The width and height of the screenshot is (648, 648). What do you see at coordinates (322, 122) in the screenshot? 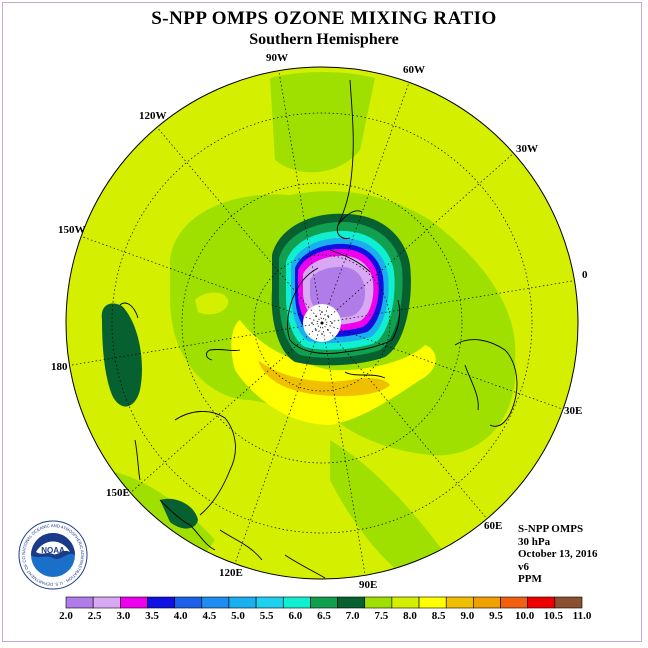
I see `field-7.5-north` at bounding box center [322, 122].